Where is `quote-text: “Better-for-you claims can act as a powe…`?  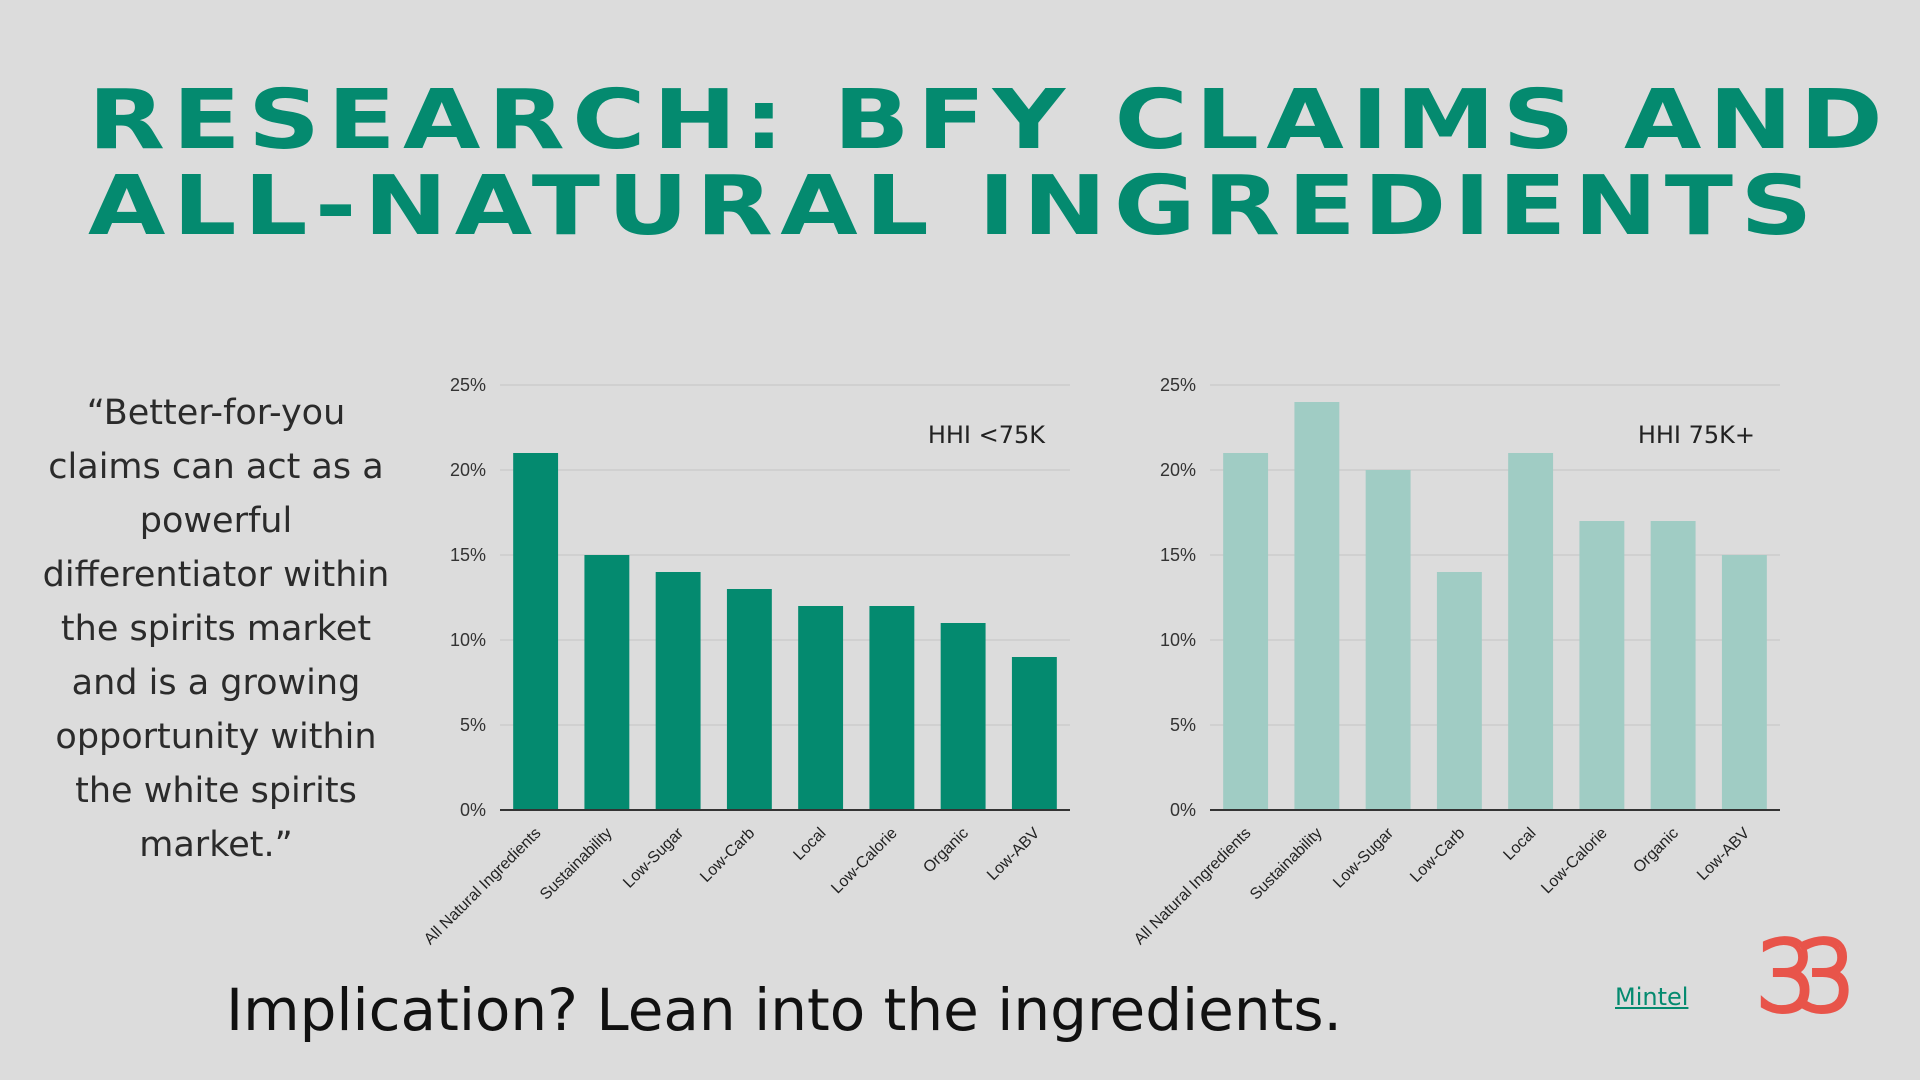
quote-text: “Better-for-you claims can act as a powe… is located at coordinates (216, 629).